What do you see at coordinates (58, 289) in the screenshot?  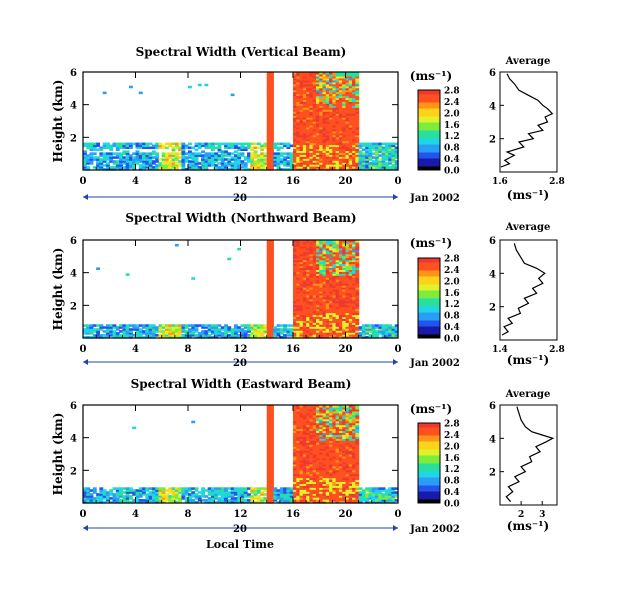 I see `y-axis-label: Height (km)` at bounding box center [58, 289].